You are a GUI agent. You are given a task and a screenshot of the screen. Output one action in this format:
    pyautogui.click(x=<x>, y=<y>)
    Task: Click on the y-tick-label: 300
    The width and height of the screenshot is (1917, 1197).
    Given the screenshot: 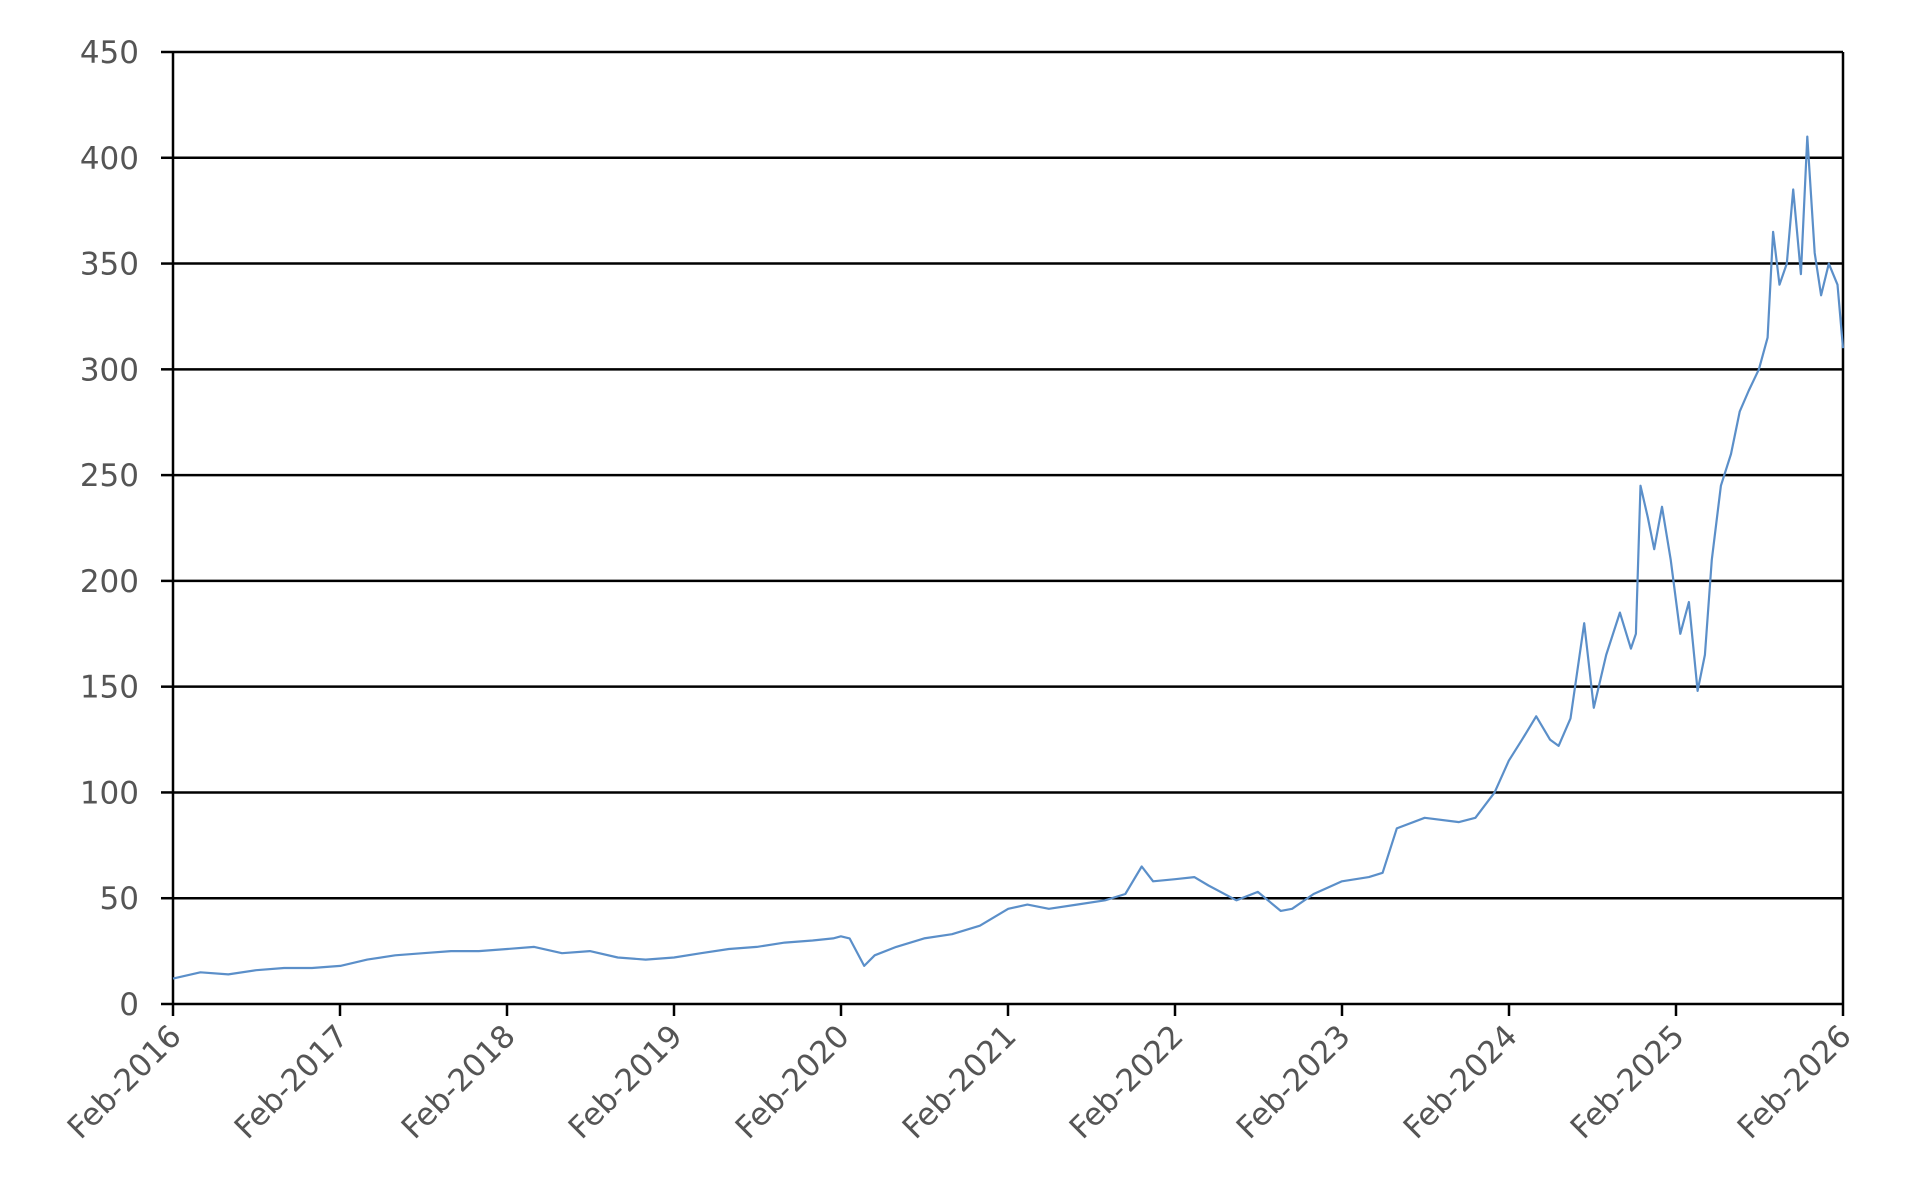 What is the action you would take?
    pyautogui.click(x=109, y=370)
    